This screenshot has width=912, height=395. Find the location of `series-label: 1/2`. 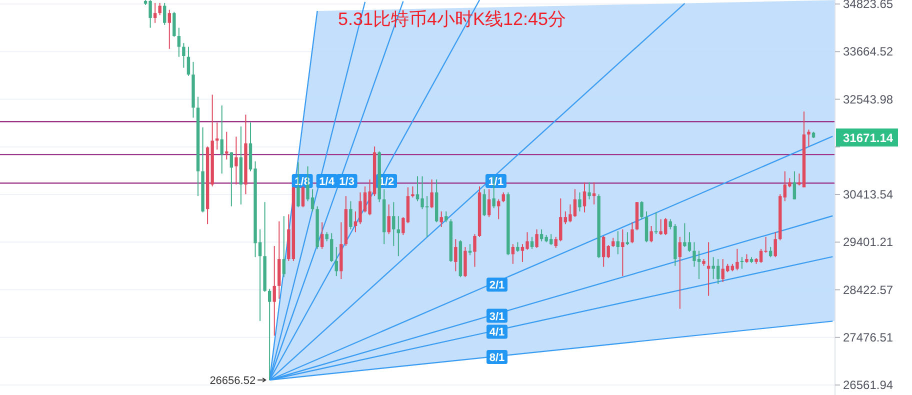

series-label: 1/2 is located at coordinates (386, 182).